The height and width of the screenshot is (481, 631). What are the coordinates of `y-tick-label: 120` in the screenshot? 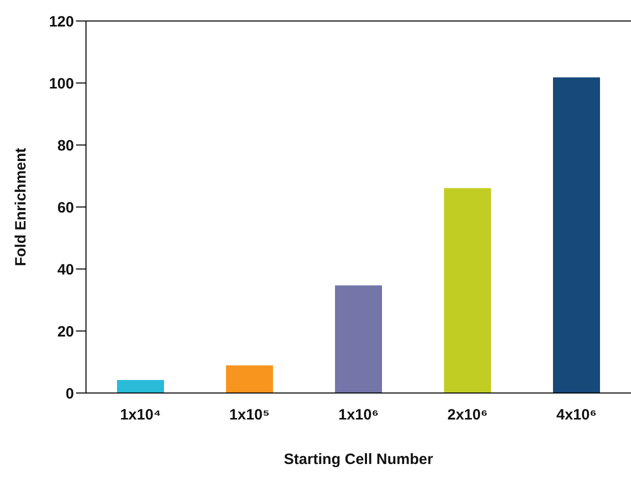 It's located at (61, 21).